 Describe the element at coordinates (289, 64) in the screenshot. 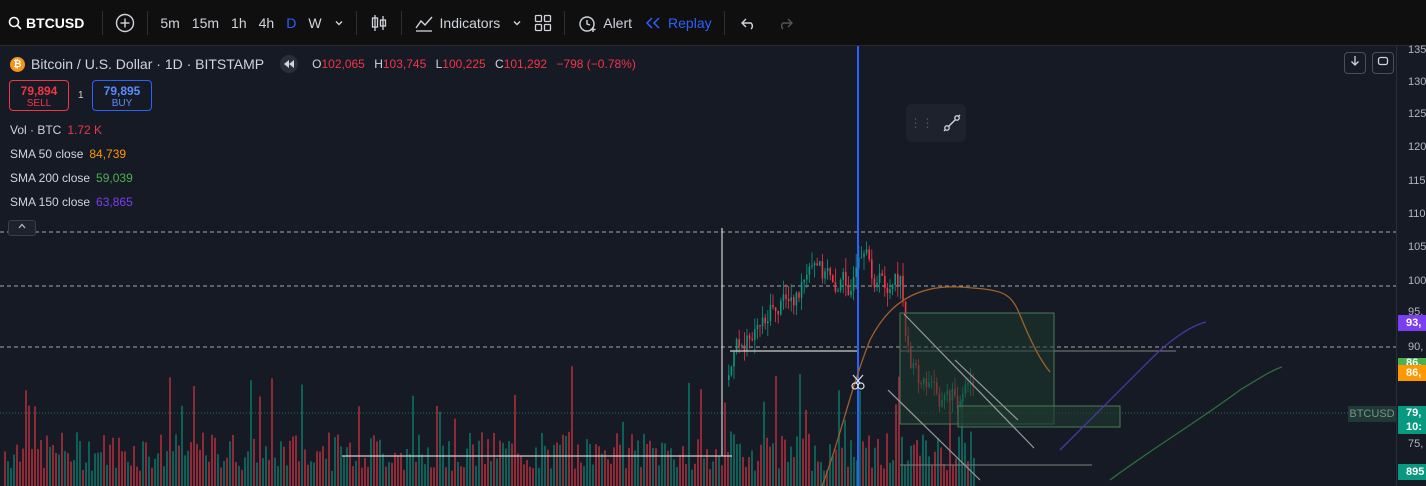

I see `collapse-legend-button` at that location.